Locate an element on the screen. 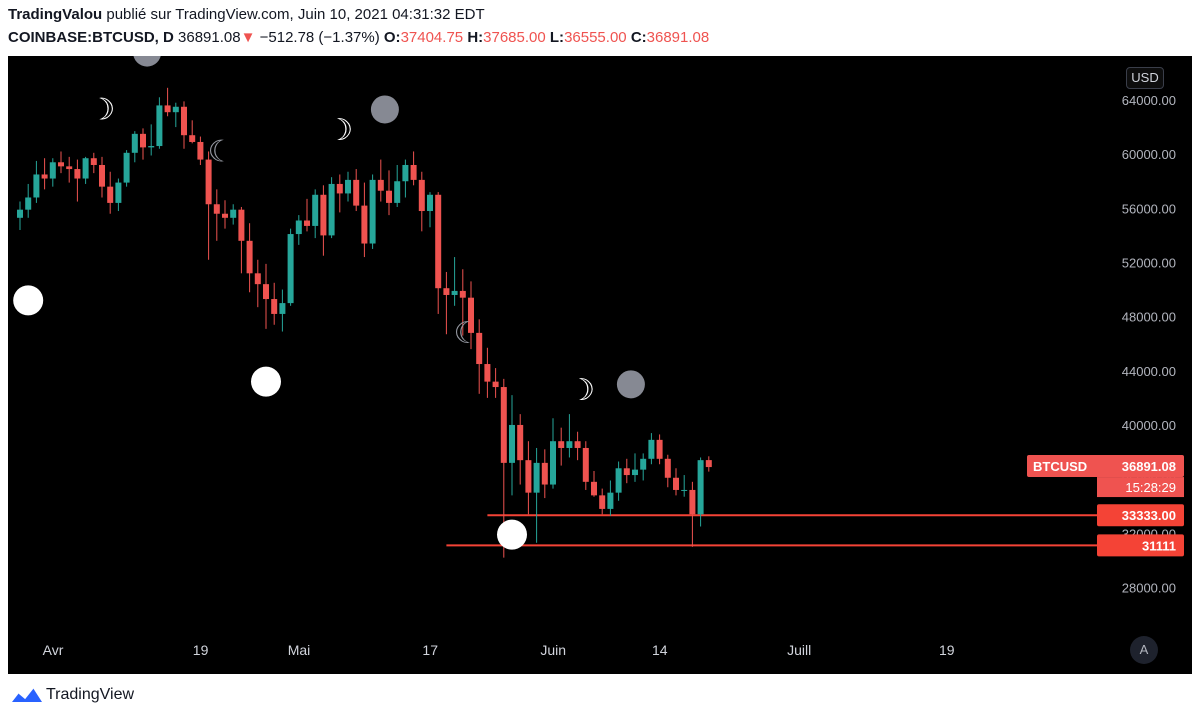 The height and width of the screenshot is (718, 1200). y-axis-tick-label: 64000.00 is located at coordinates (1149, 100).